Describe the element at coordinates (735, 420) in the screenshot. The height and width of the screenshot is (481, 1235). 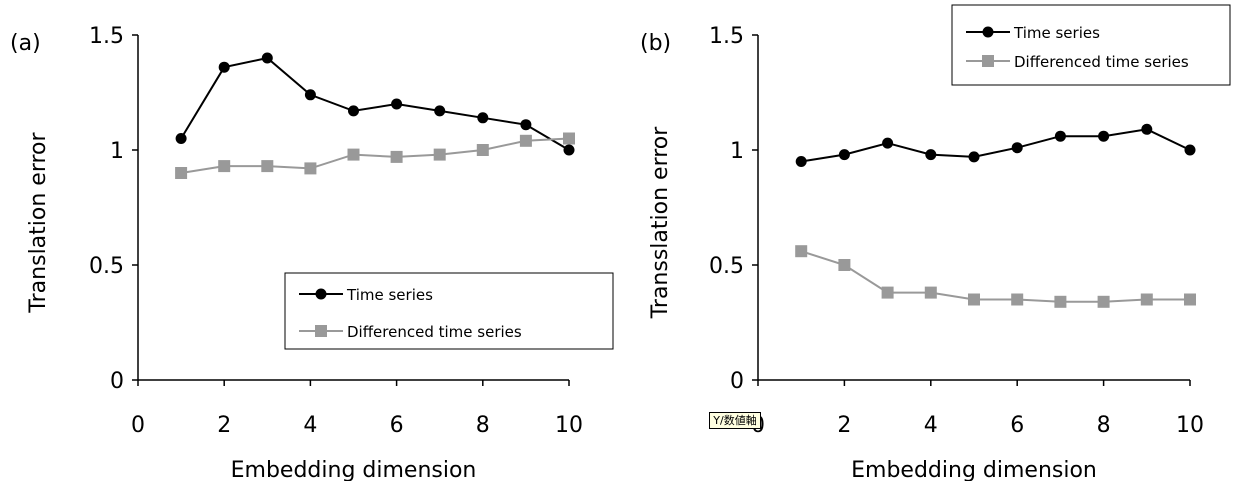
I see `axis-tooltip: Y/数値軸` at that location.